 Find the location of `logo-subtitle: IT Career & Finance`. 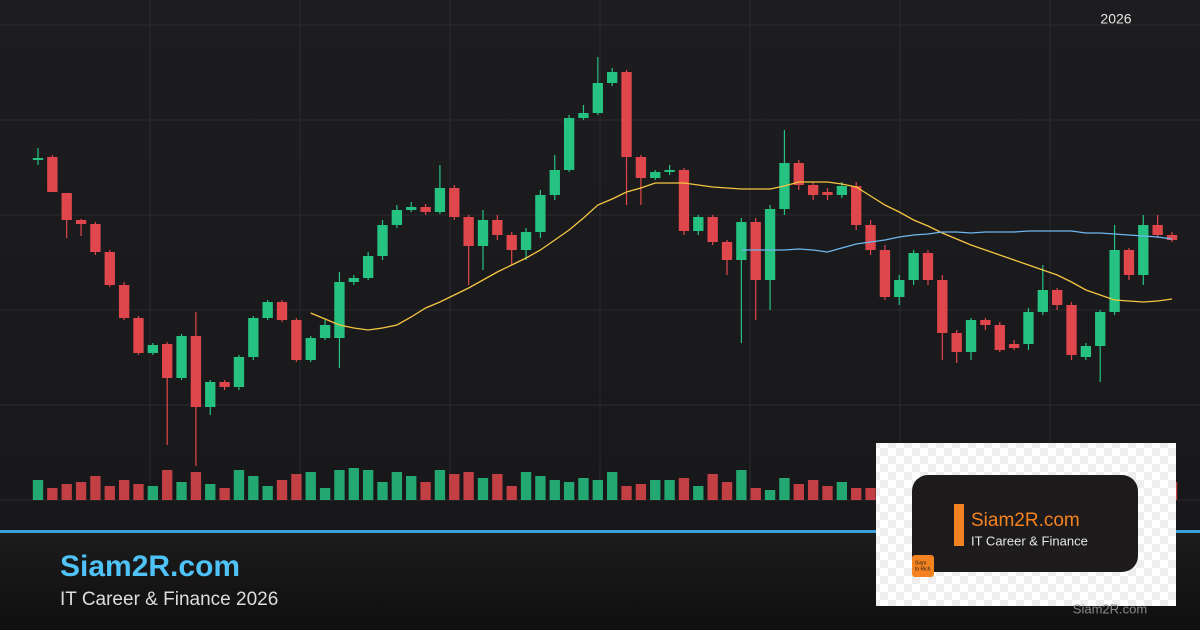

logo-subtitle: IT Career & Finance is located at coordinates (1029, 540).